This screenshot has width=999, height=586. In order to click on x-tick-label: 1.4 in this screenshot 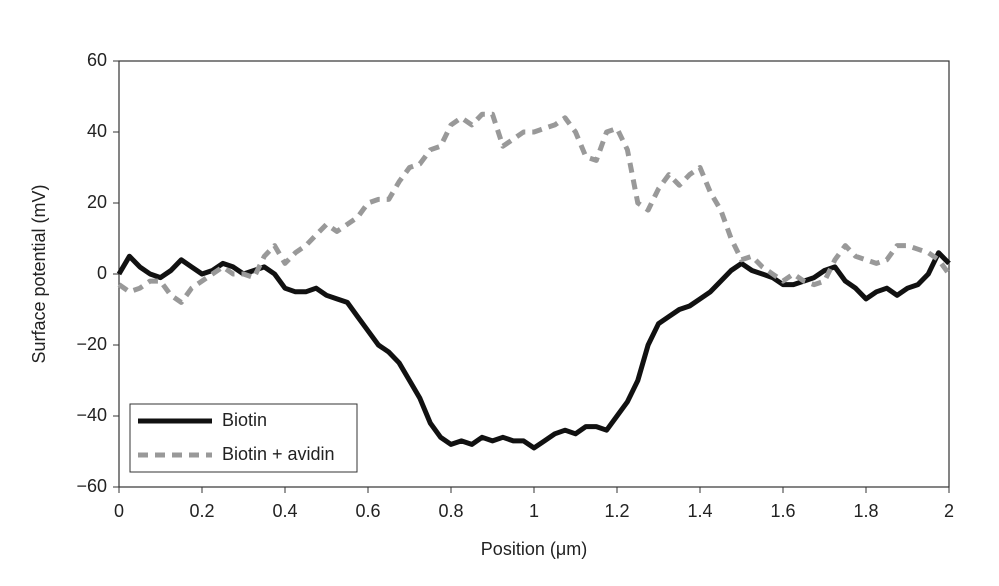, I will do `click(699, 511)`.